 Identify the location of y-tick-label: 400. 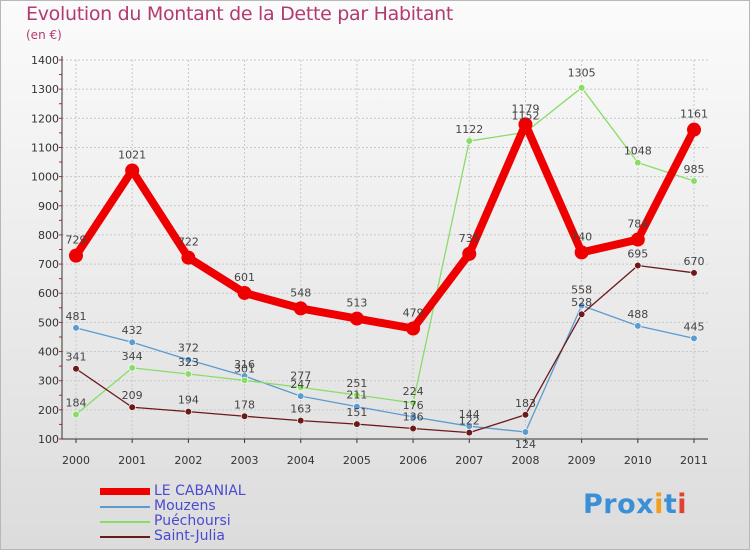
(48, 352).